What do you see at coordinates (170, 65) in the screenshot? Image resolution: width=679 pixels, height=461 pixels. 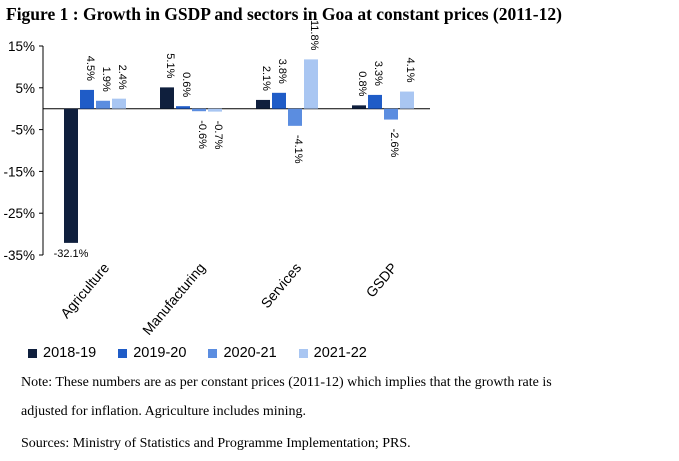 I see `data-label: 5.1%` at bounding box center [170, 65].